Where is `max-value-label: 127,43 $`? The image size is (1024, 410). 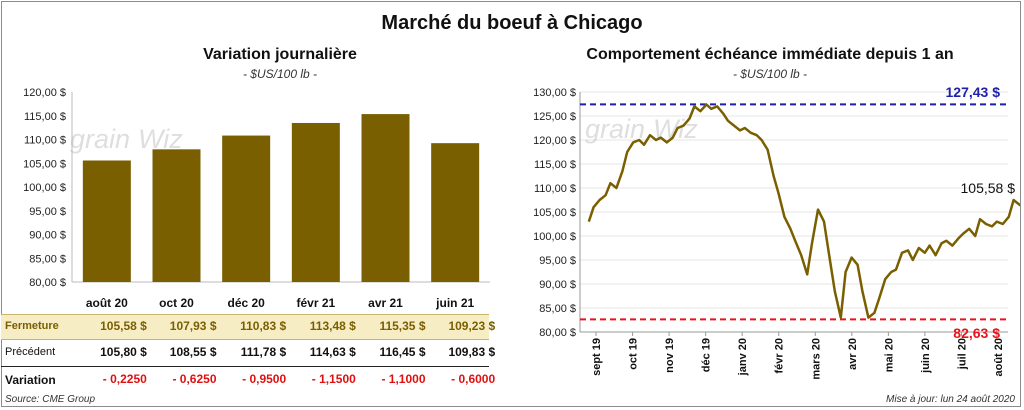
max-value-label: 127,43 $ is located at coordinates (973, 92).